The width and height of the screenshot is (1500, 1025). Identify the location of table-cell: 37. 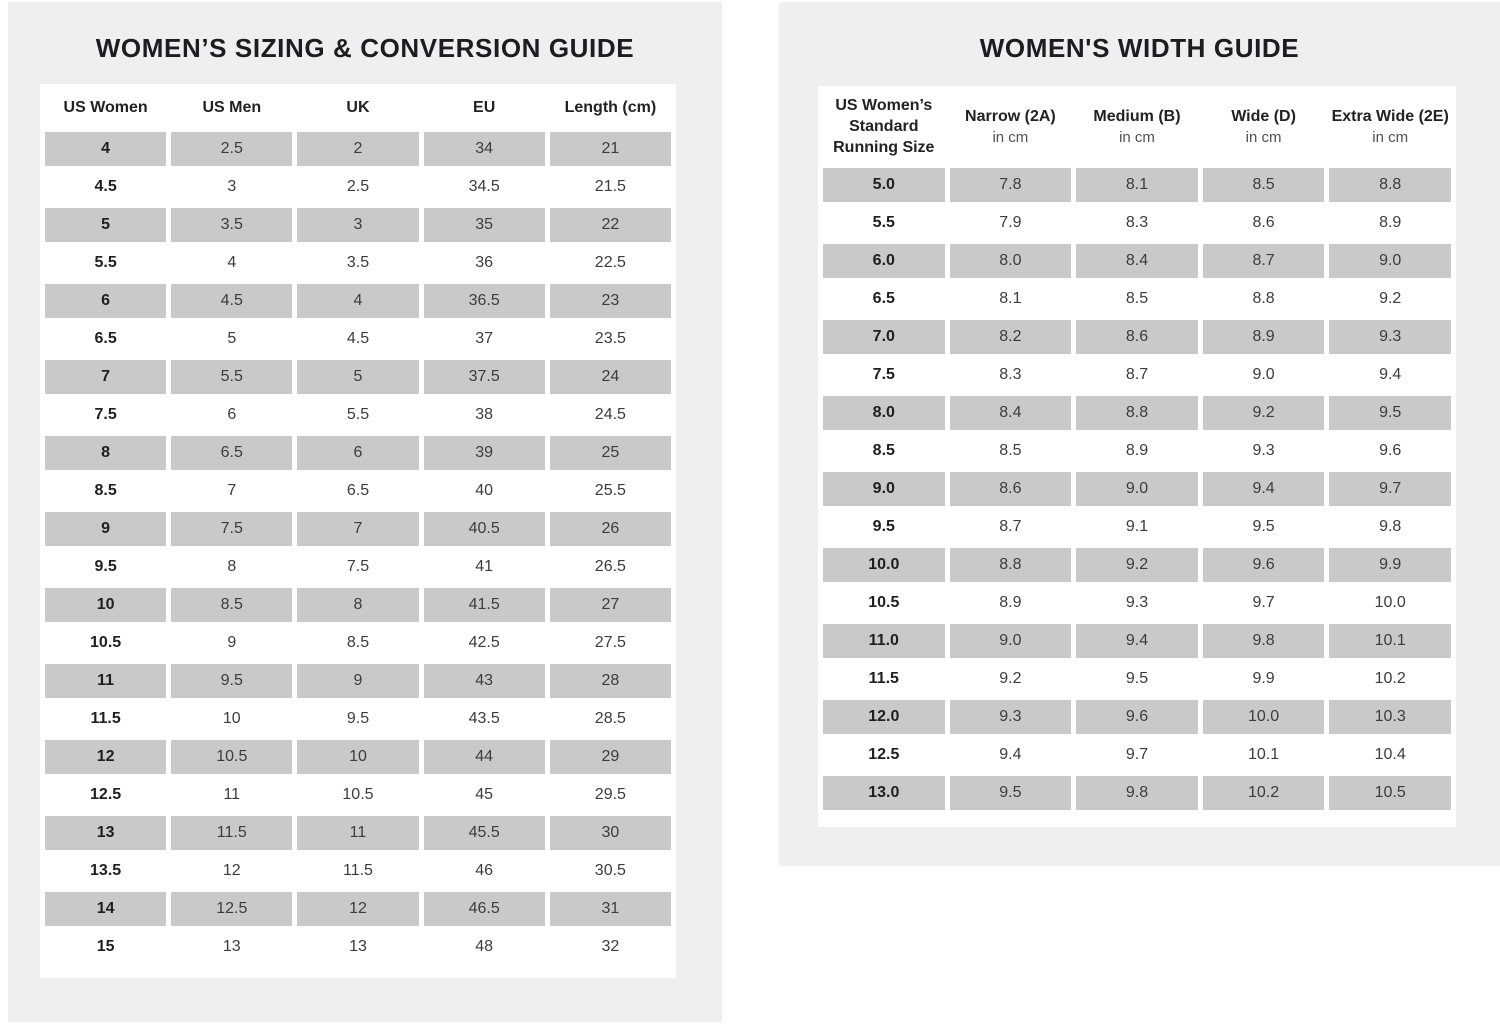
(484, 338).